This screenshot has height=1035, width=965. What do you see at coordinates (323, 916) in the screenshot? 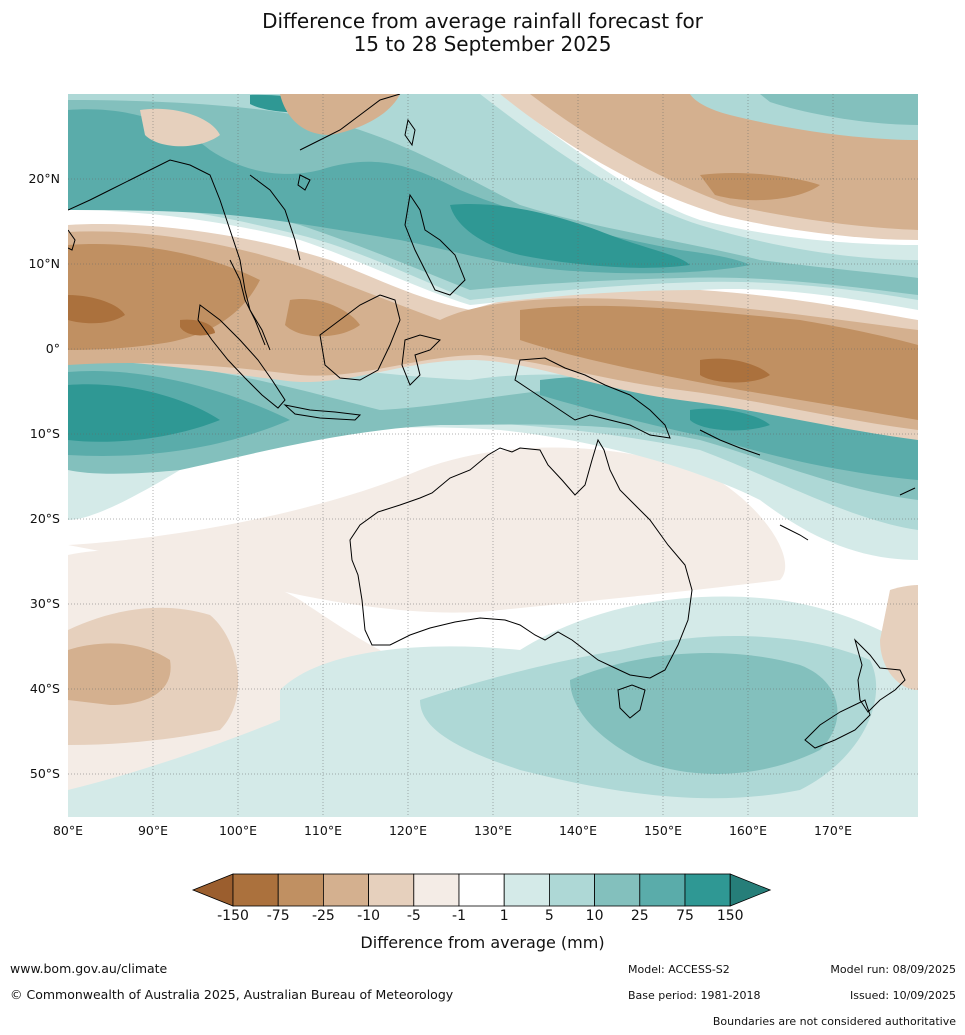
I see `colorbar-tick-label: -25` at bounding box center [323, 916].